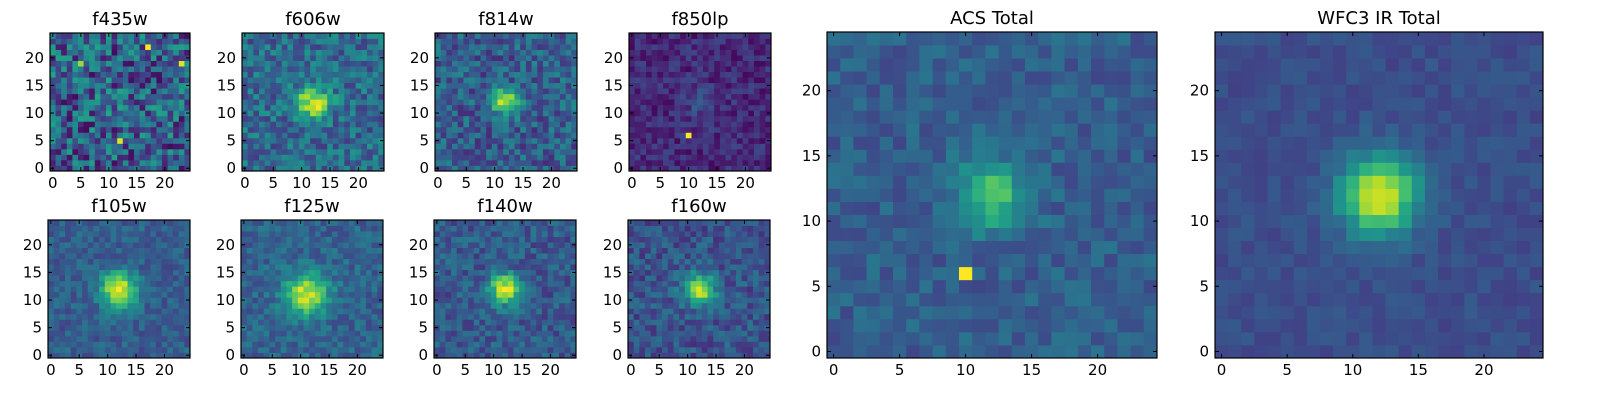 This screenshot has width=1600, height=400. I want to click on y-tick-label: 5, so click(423, 328).